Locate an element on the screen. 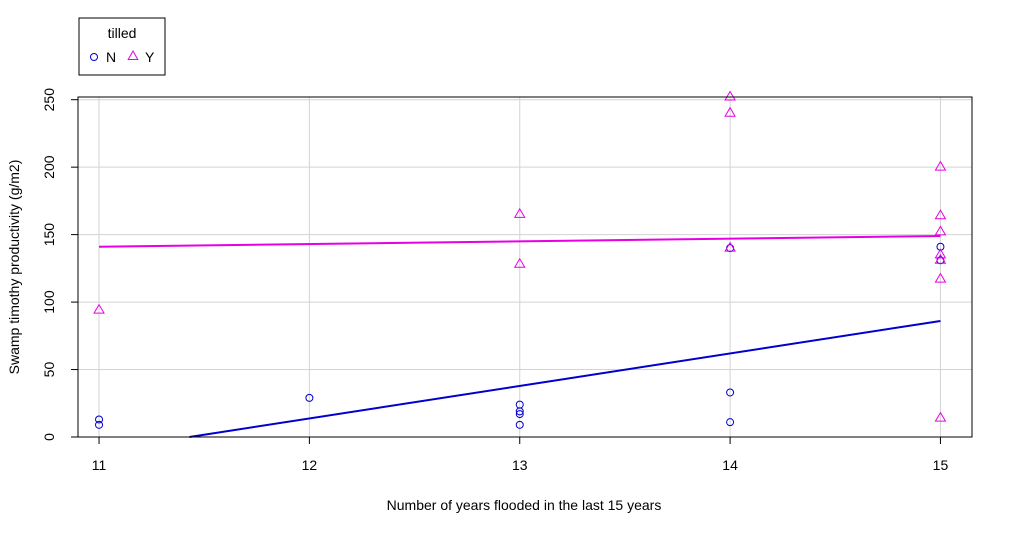 This screenshot has height=534, width=1012. y-tick-label: 150 is located at coordinates (49, 235).